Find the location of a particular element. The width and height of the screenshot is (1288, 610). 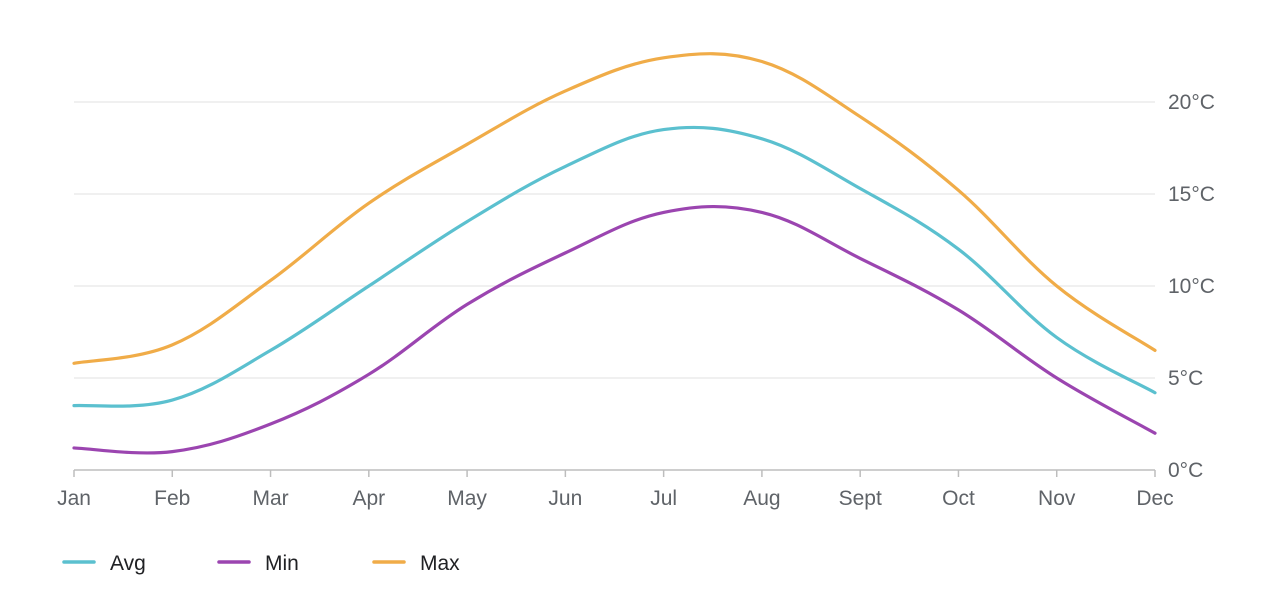

x-tick-label: Nov is located at coordinates (1057, 498).